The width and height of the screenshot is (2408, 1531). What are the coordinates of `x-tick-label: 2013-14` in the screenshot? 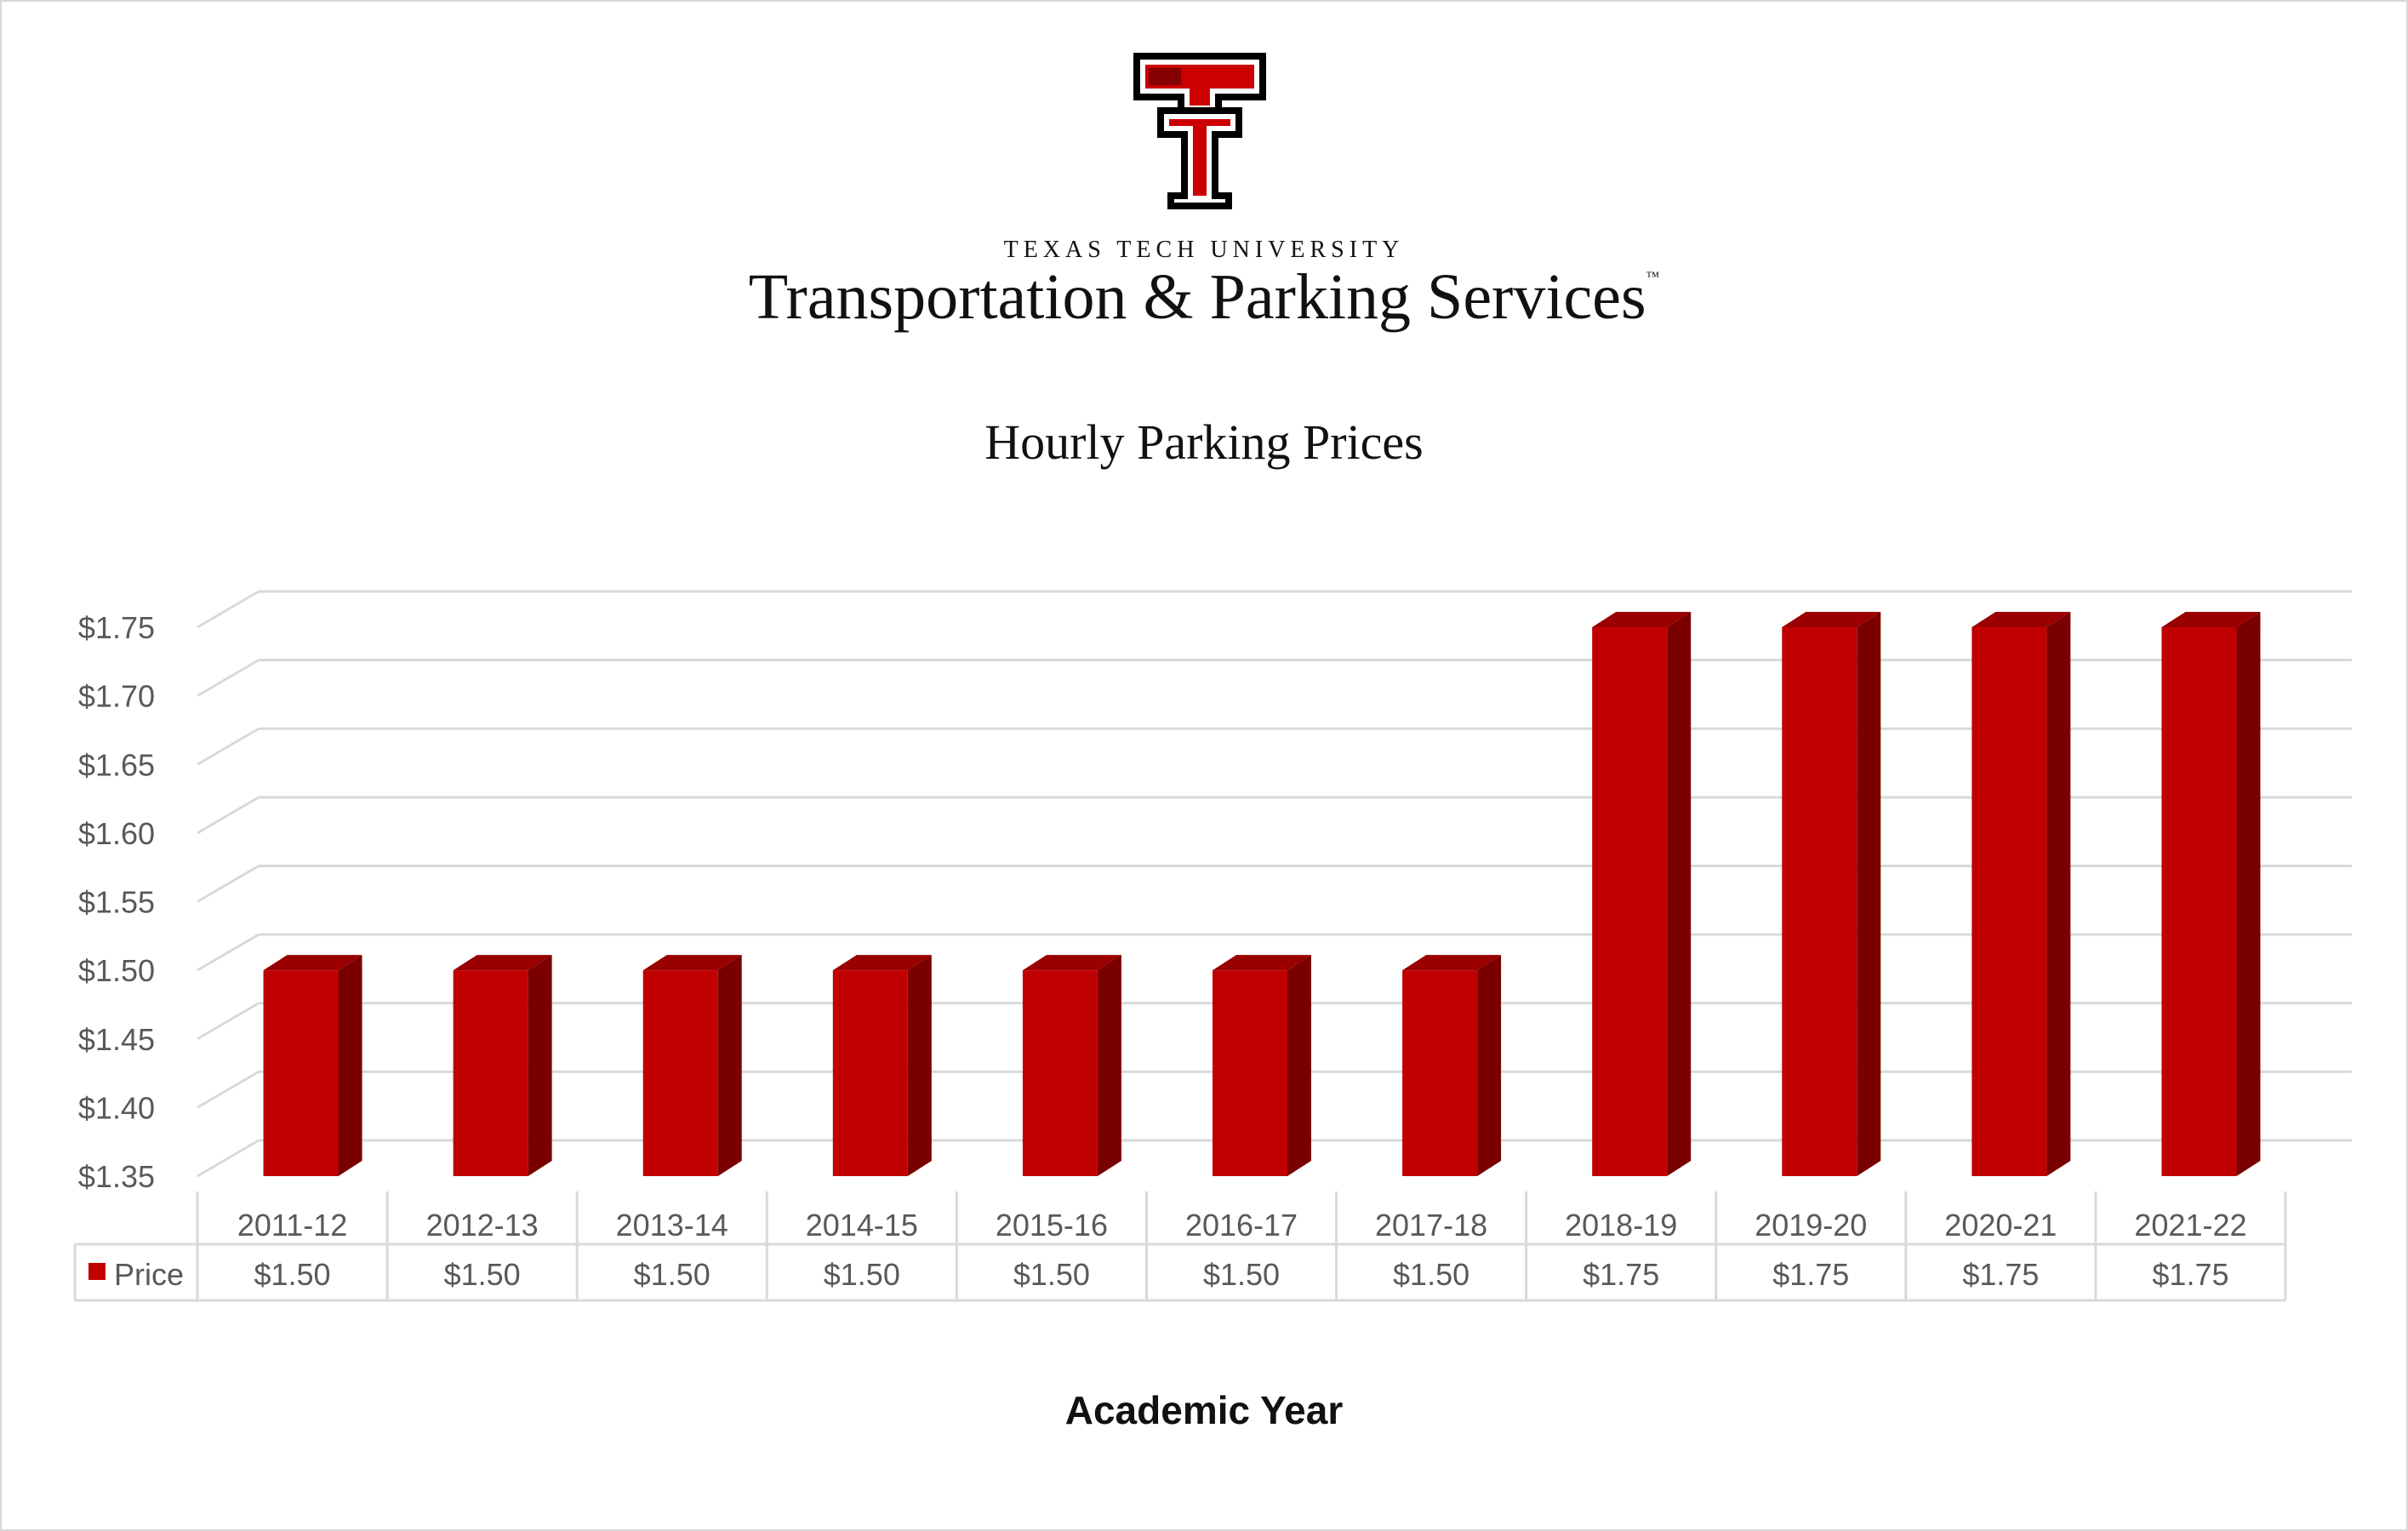 It's located at (672, 1225).